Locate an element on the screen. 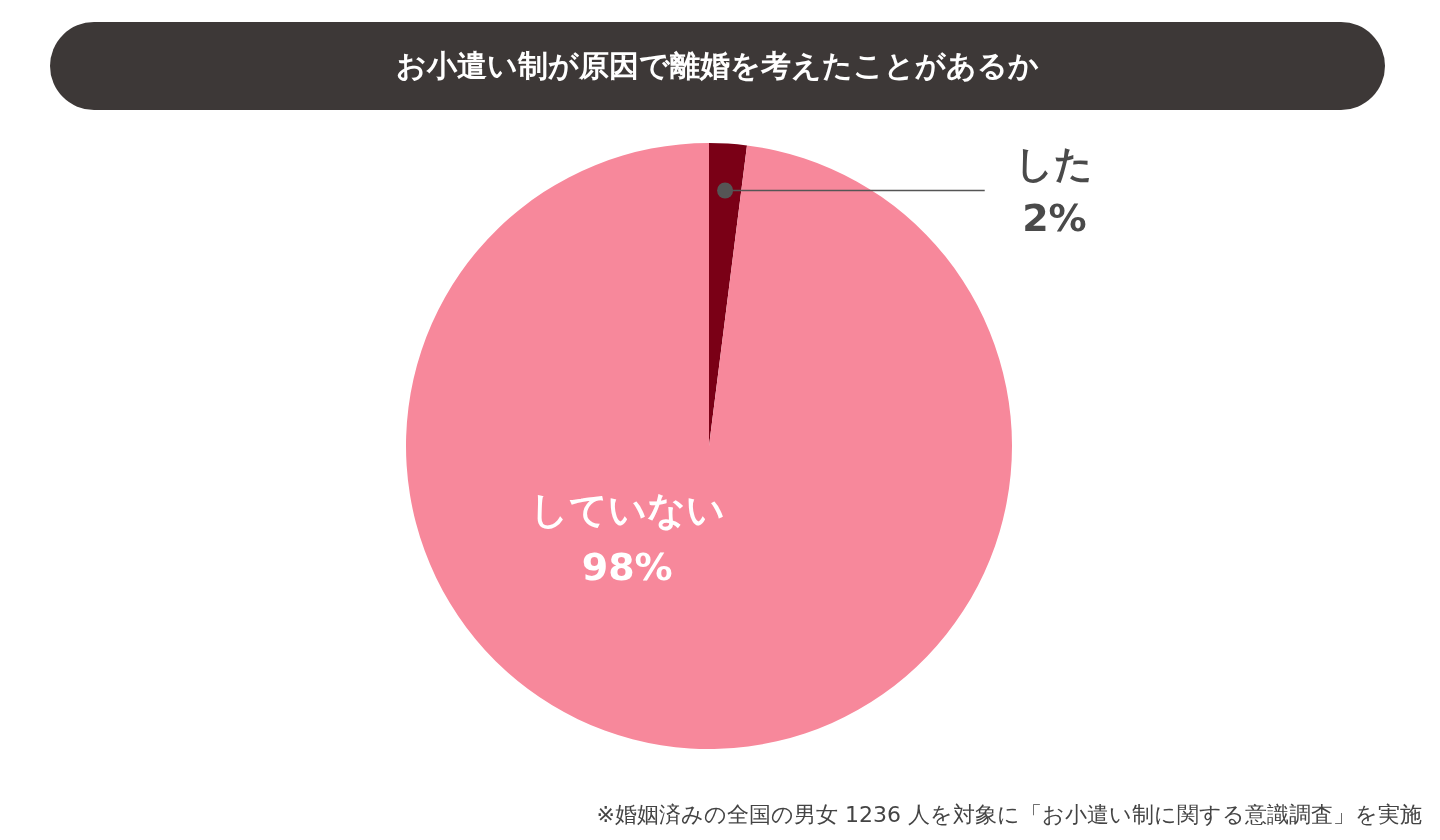 This screenshot has width=1440, height=840. slice-label: していない is located at coordinates (627, 509).